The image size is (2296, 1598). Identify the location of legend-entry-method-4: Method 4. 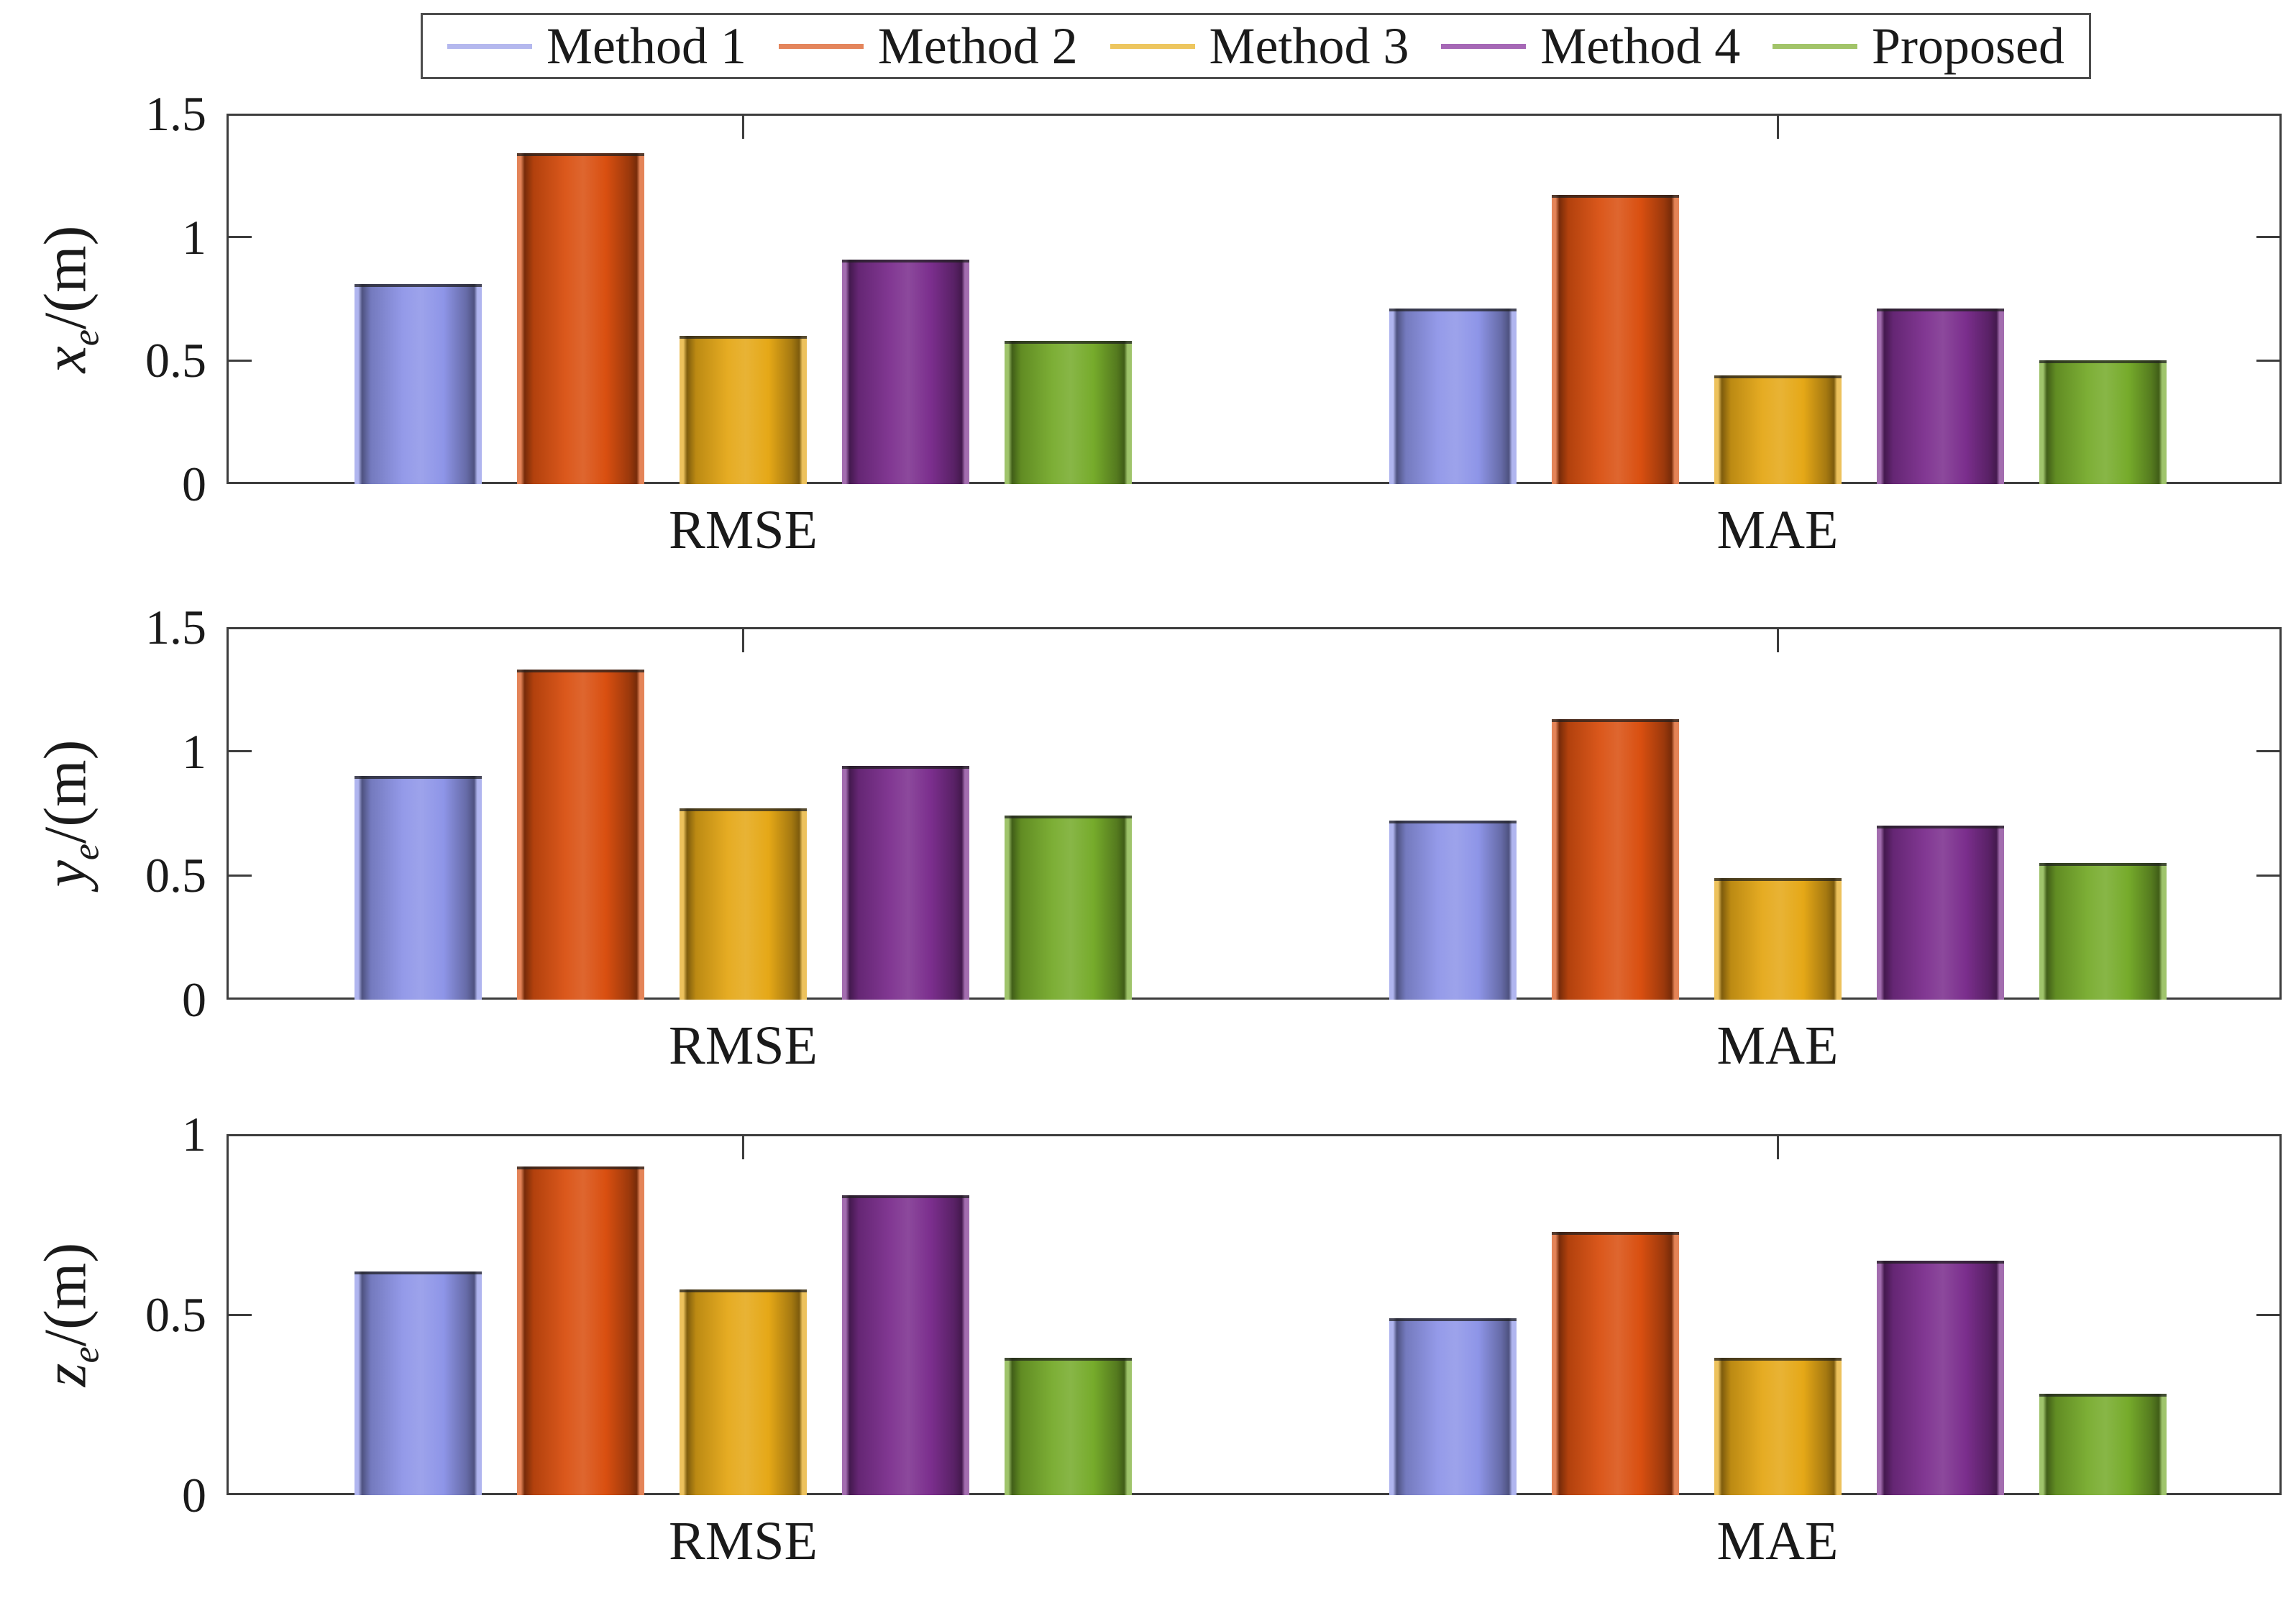
(1590, 46).